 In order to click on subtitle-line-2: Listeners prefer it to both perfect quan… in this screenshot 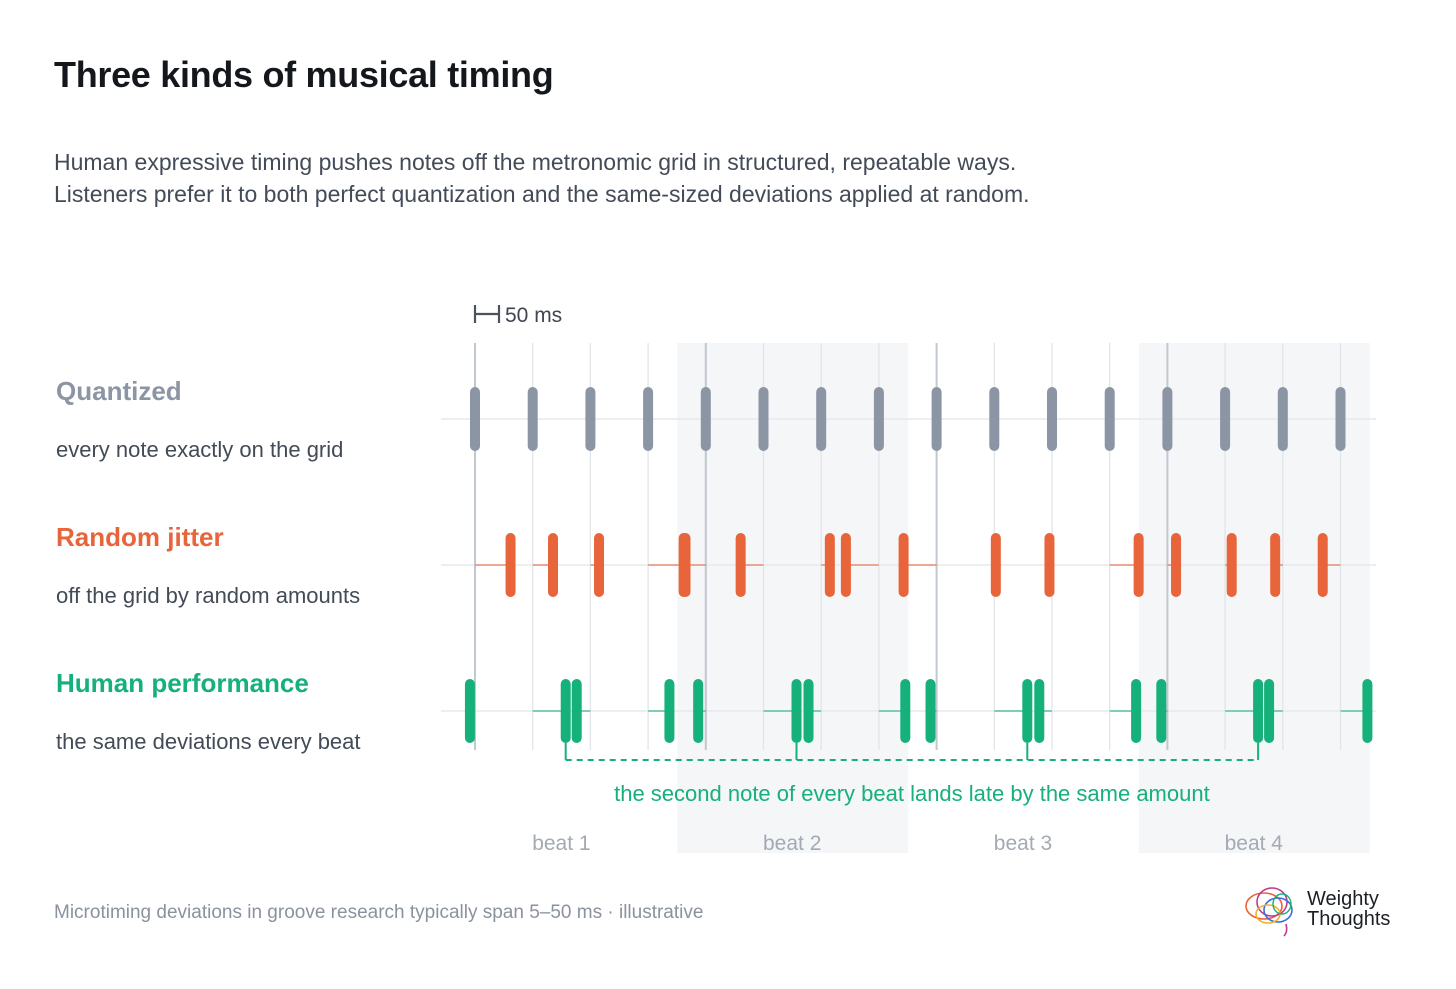, I will do `click(542, 194)`.